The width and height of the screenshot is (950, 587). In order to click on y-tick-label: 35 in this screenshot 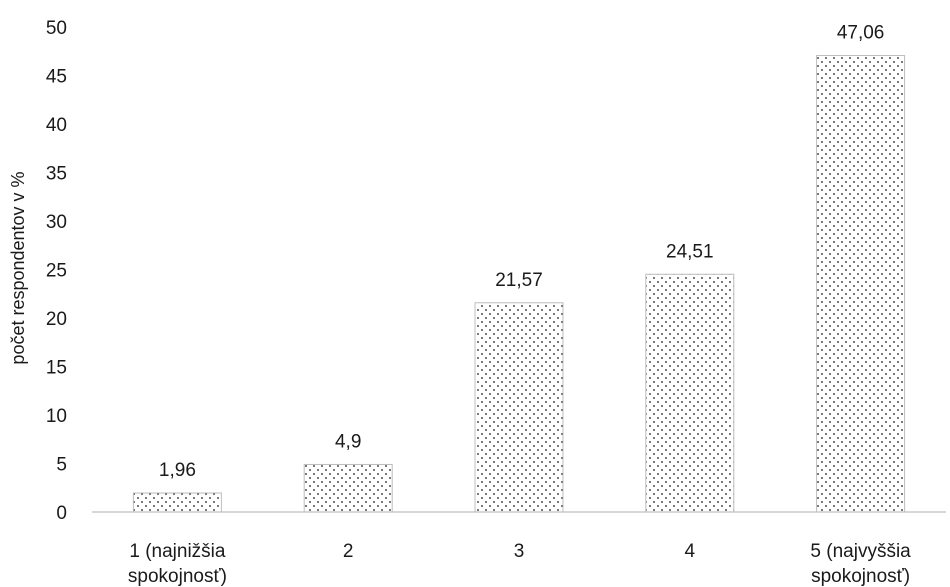, I will do `click(56, 174)`.